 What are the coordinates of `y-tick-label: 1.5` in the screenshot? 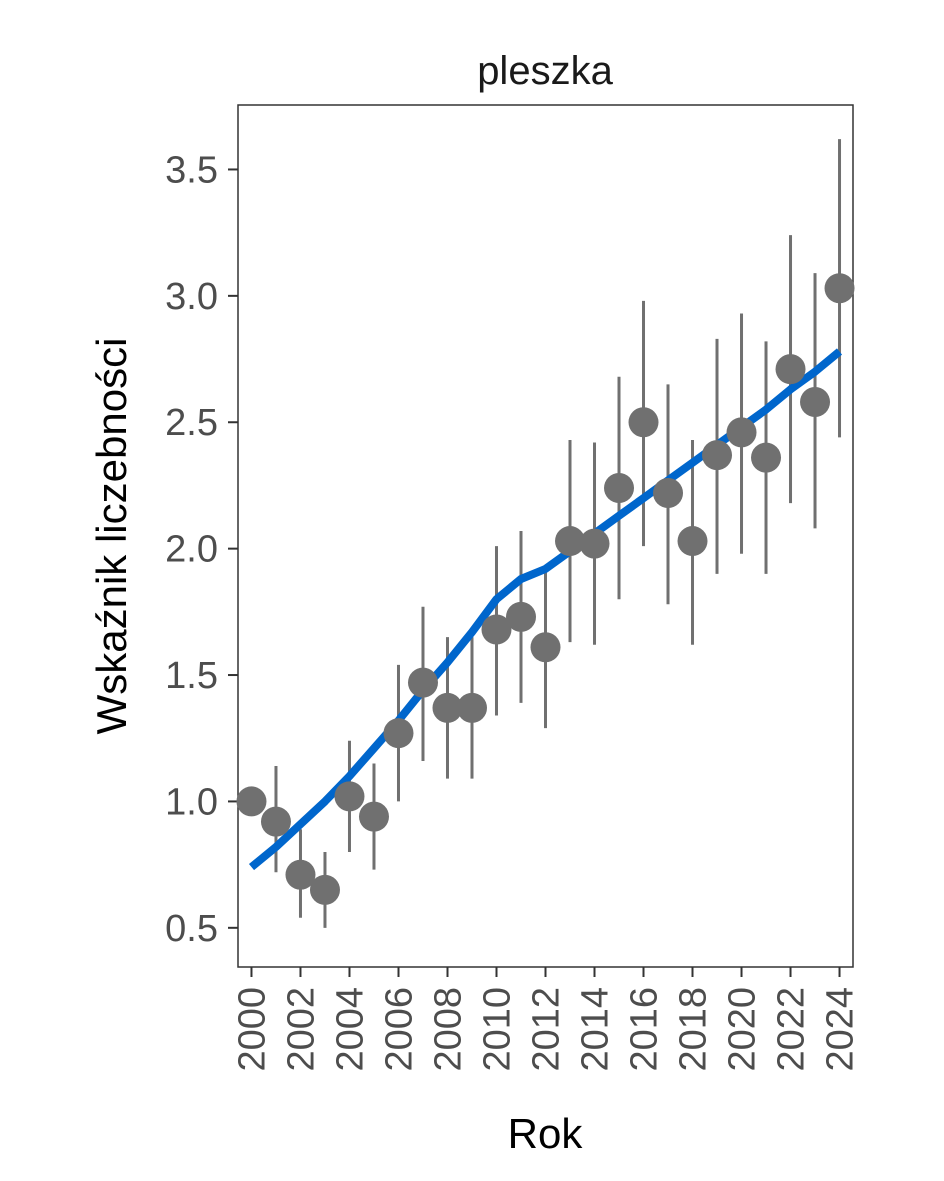 It's located at (191, 676).